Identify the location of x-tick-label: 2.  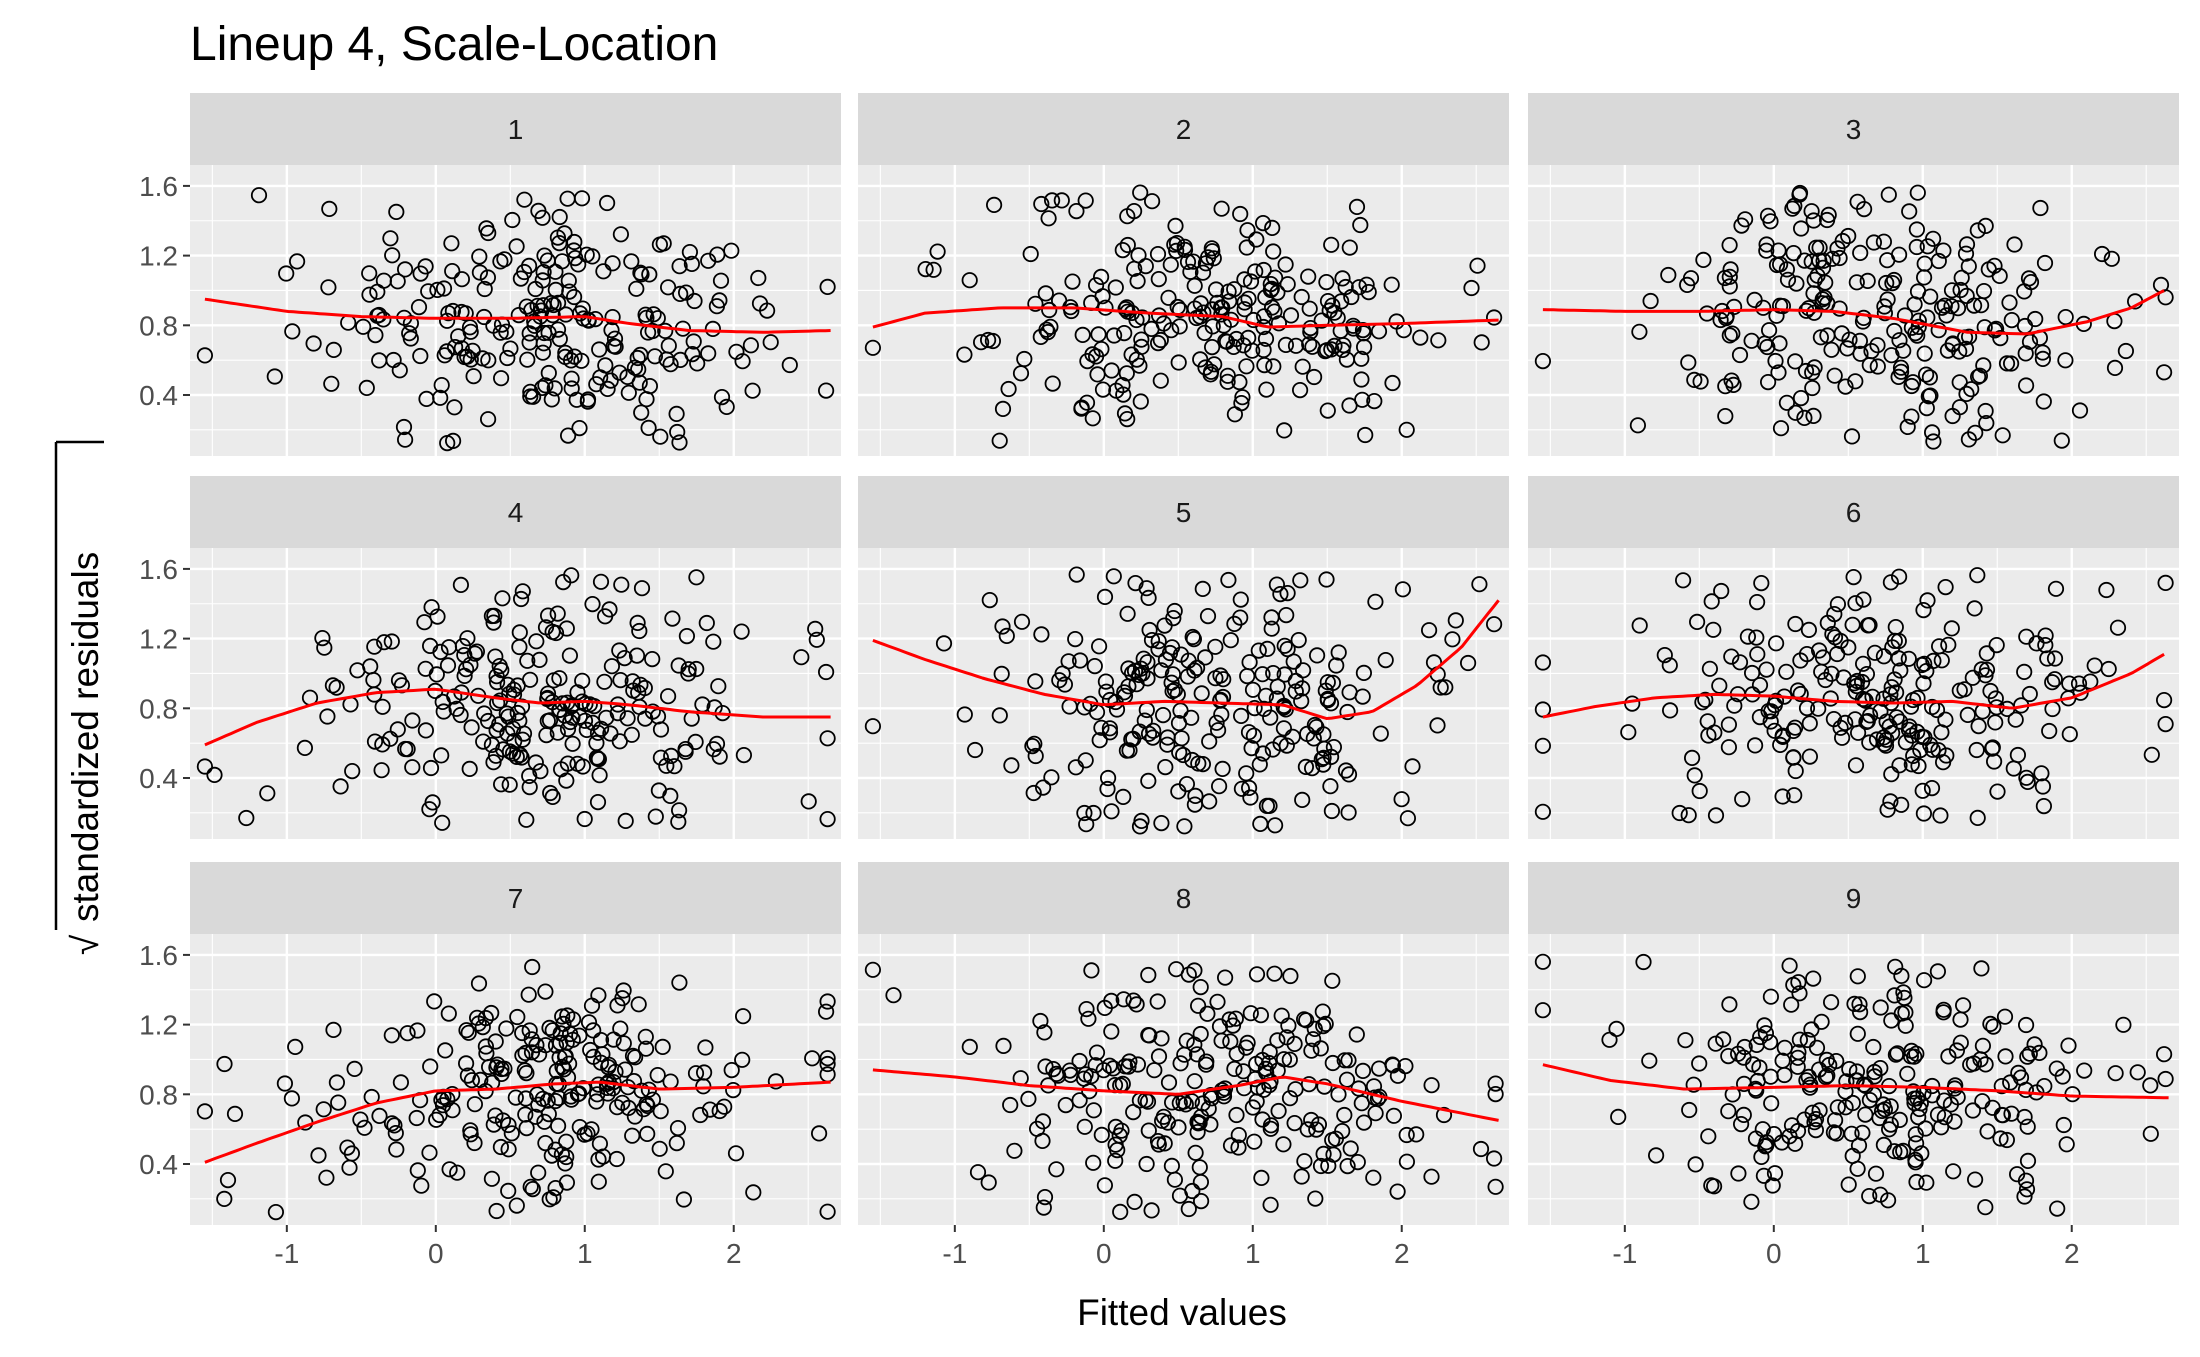
(734, 1253).